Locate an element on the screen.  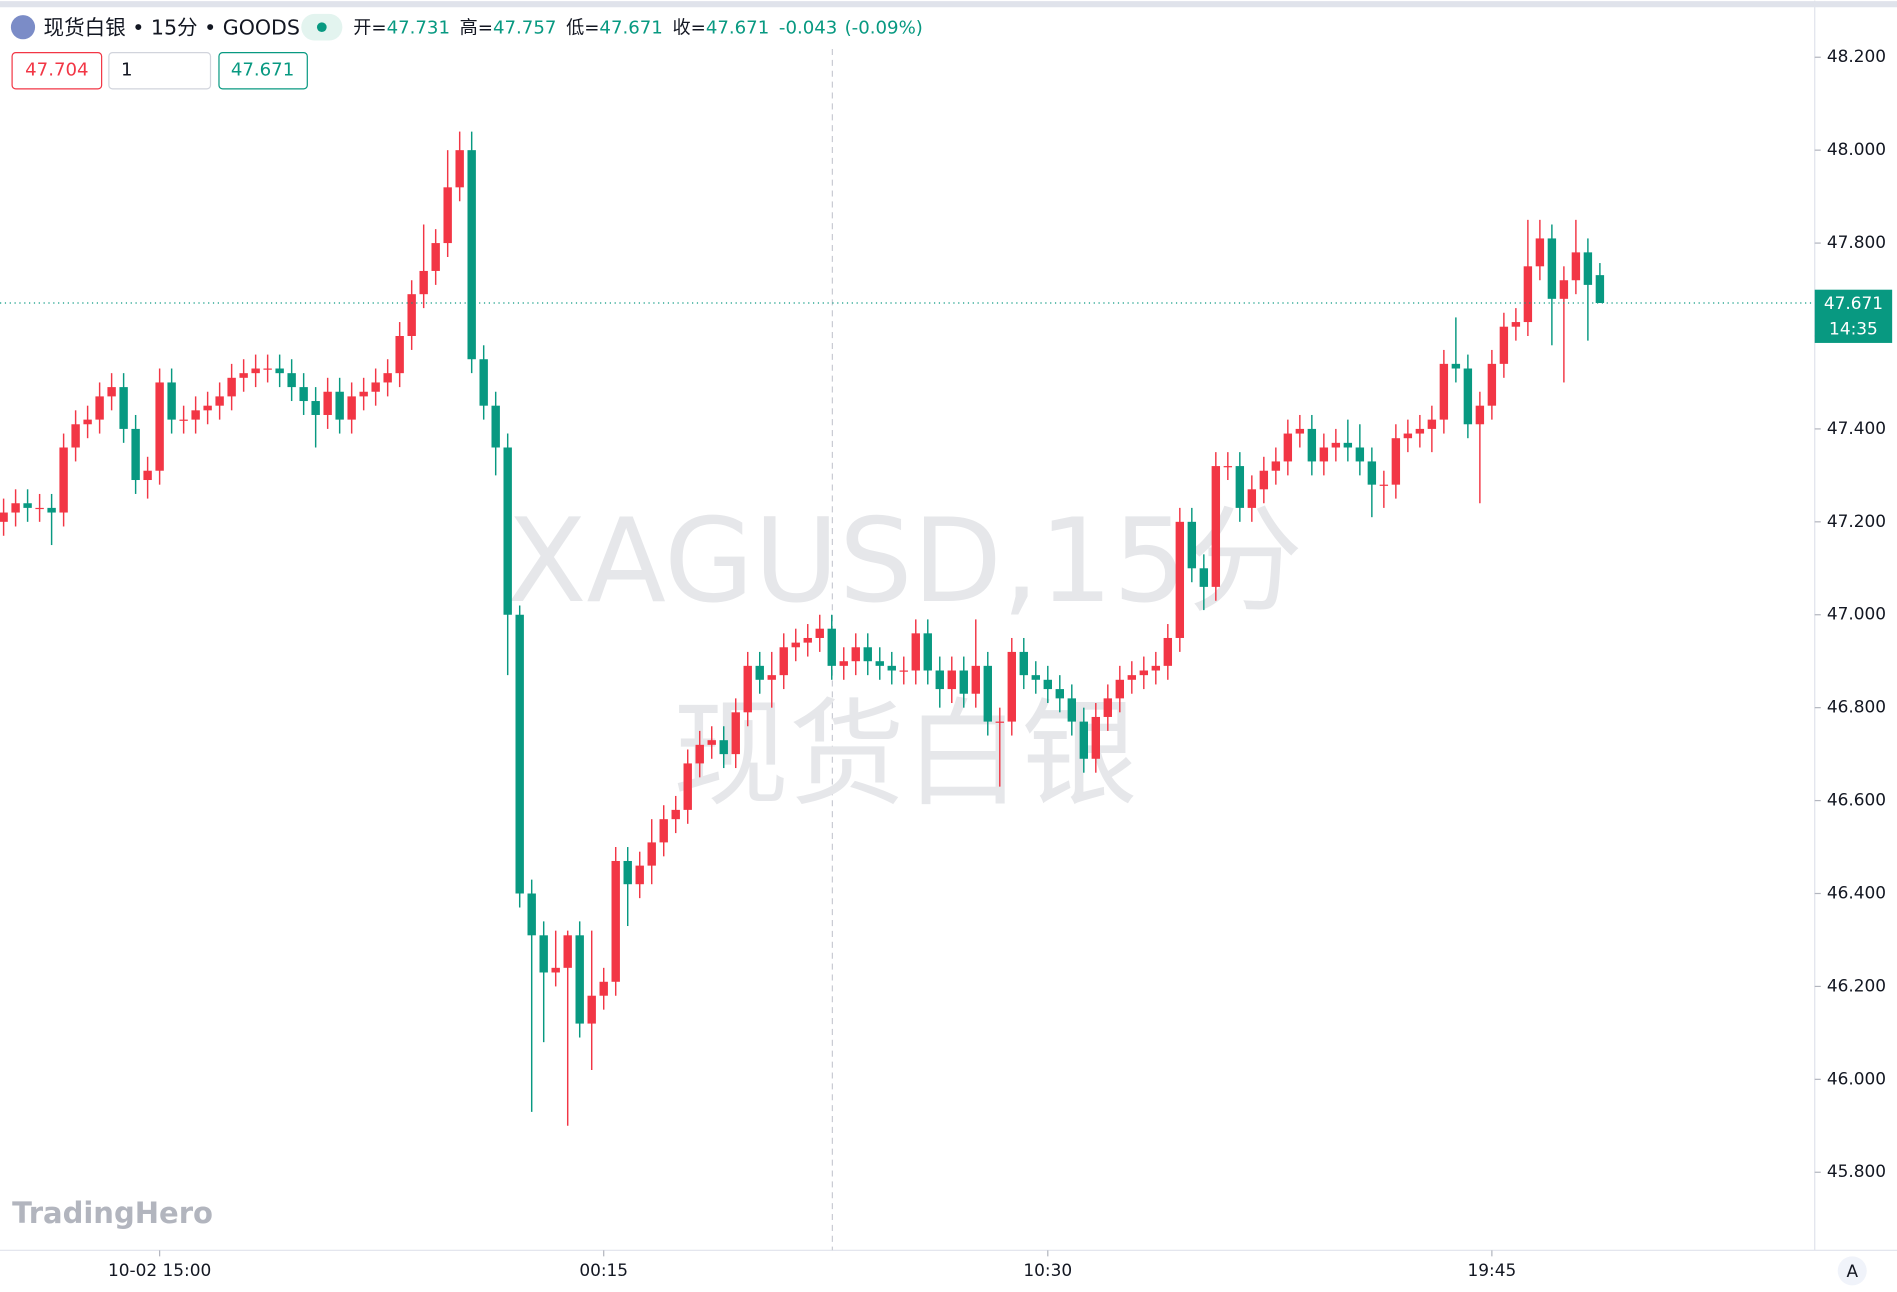
y-tick-label: 46.000 is located at coordinates (1856, 1078).